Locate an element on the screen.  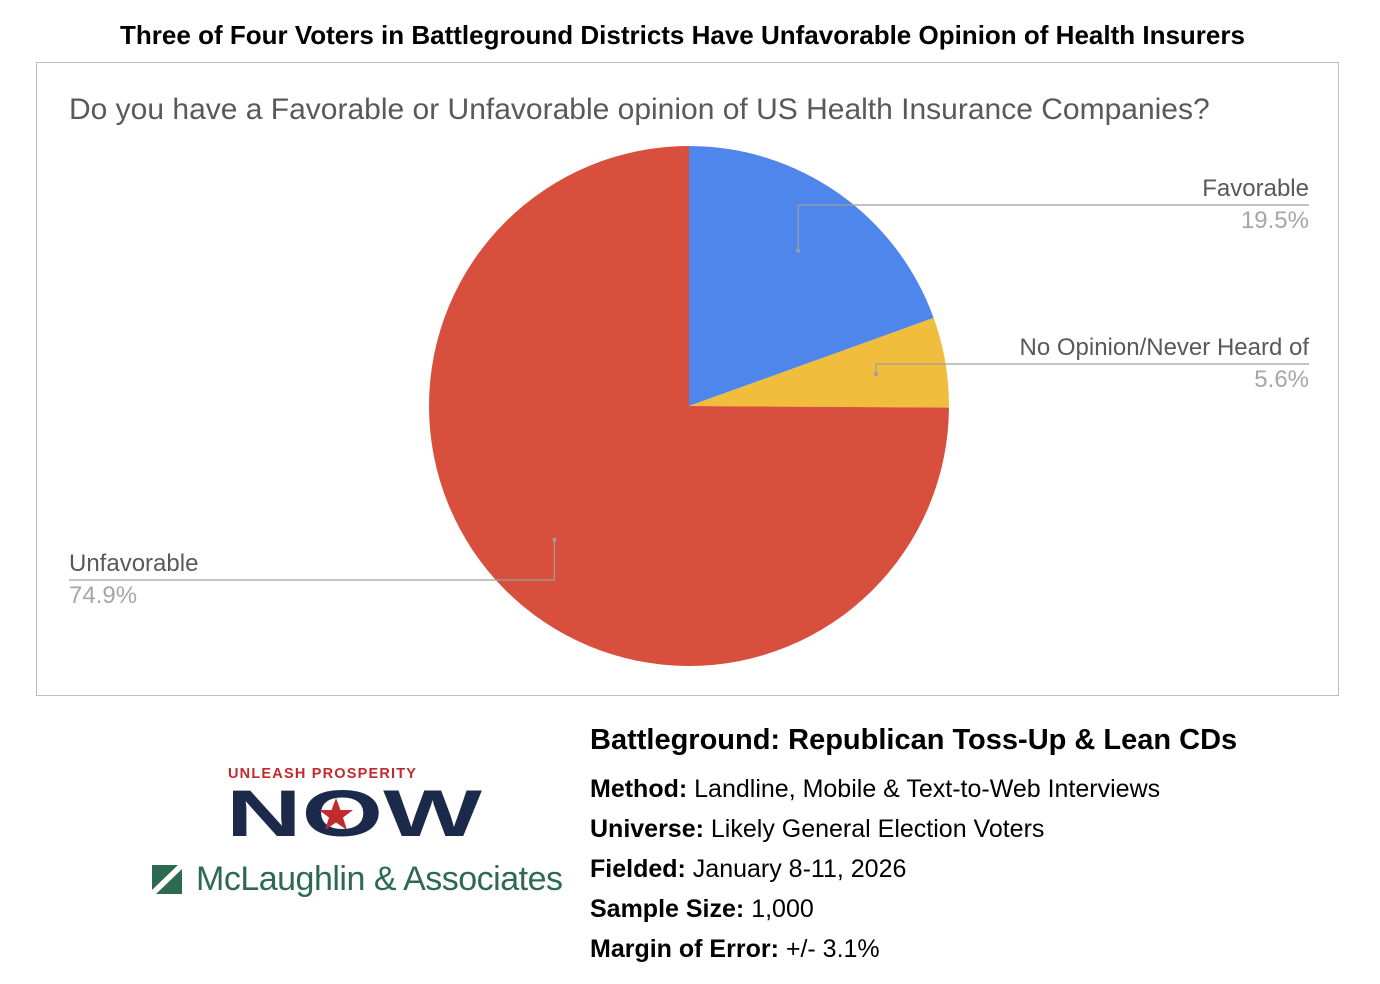
pie-slice-no-opinion-never-heard-of is located at coordinates (819, 362).